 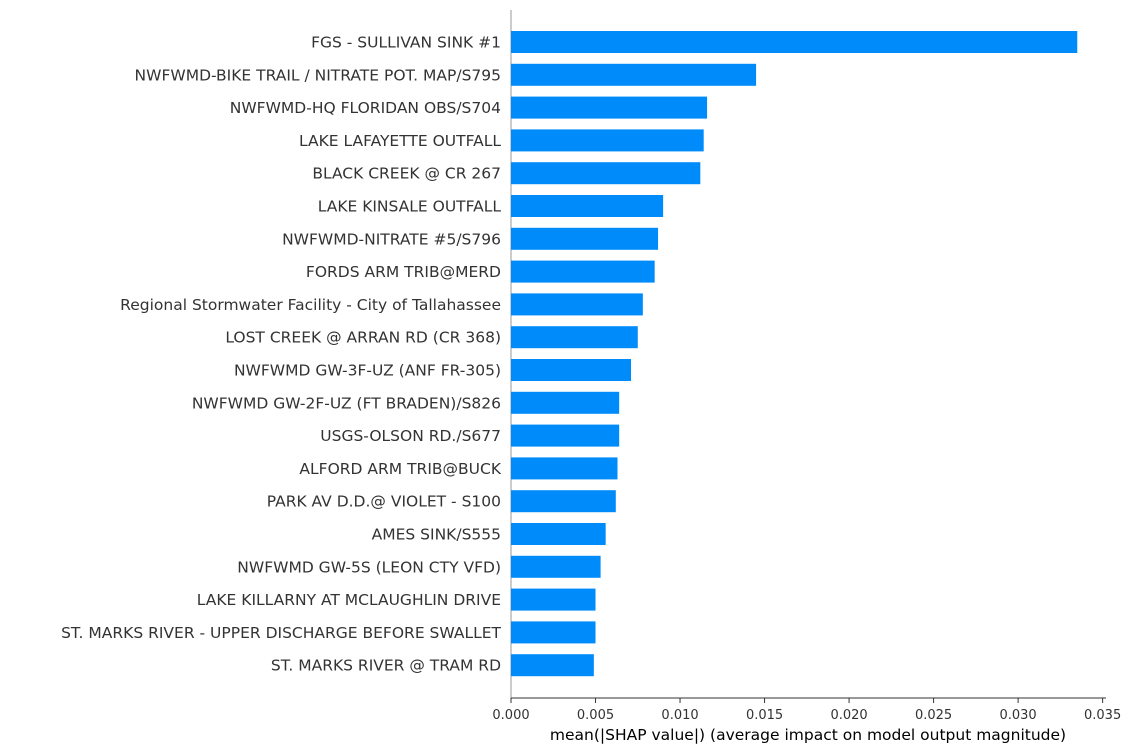 I want to click on category-label: PARK AV D.D.@ VIOLET - S100, so click(x=384, y=502).